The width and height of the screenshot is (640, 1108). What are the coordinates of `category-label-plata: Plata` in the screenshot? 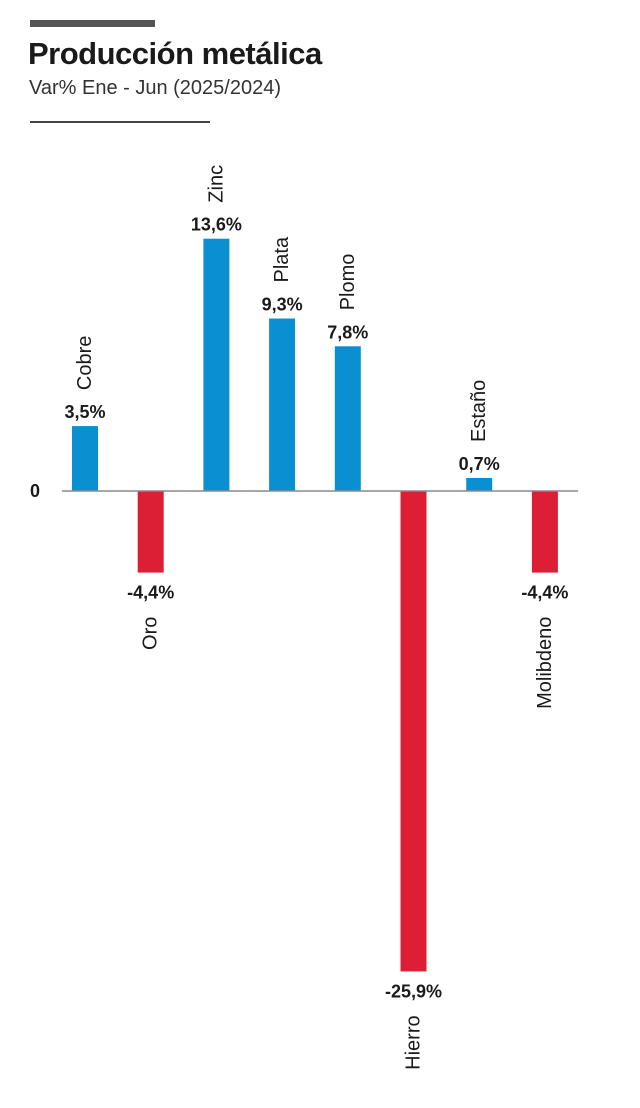 It's located at (282, 259).